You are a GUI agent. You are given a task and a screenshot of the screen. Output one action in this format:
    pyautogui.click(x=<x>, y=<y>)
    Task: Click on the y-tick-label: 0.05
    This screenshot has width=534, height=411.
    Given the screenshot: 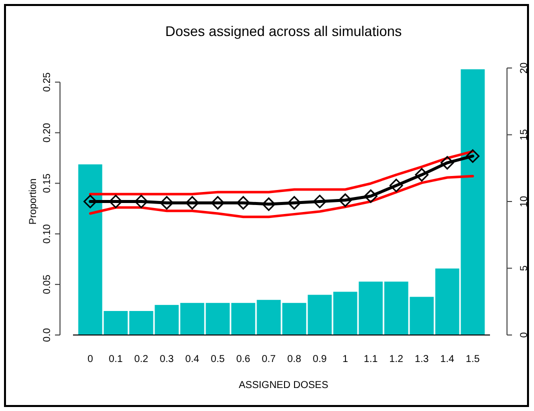 What is the action you would take?
    pyautogui.click(x=47, y=284)
    